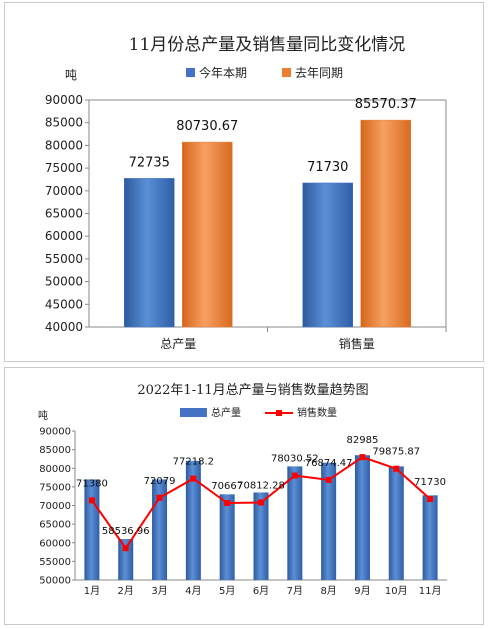 Image resolution: width=492 pixels, height=629 pixels. What do you see at coordinates (227, 486) in the screenshot?
I see `data-label: 70667` at bounding box center [227, 486].